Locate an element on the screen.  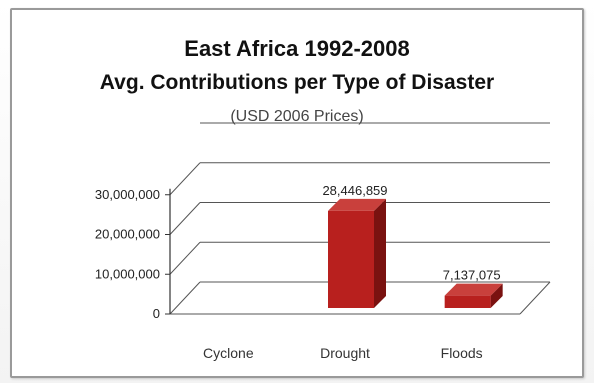
floor-right-edge is located at coordinates (535, 298).